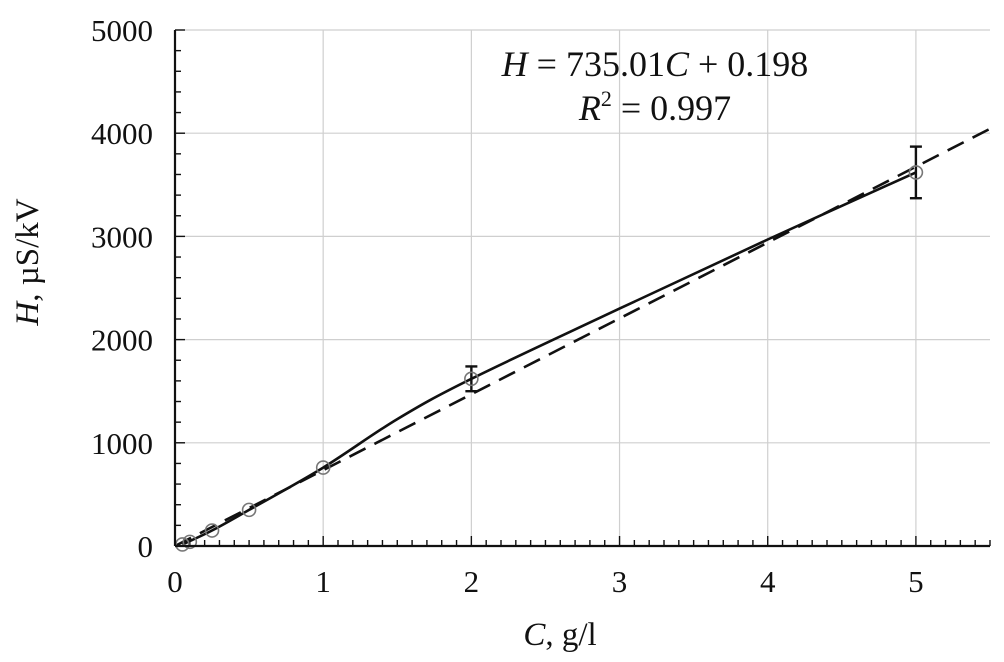 The height and width of the screenshot is (662, 1004). I want to click on x-tick-label: 3, so click(620, 581).